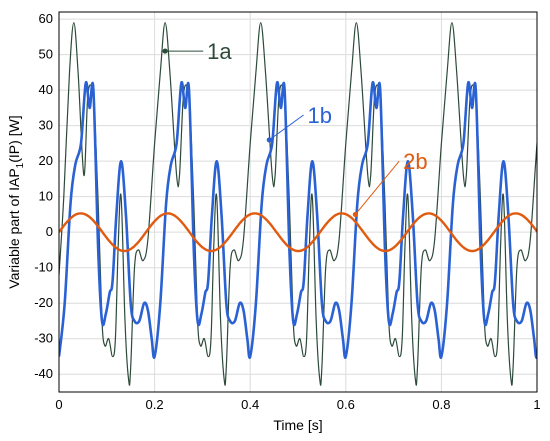 The height and width of the screenshot is (441, 550). Describe the element at coordinates (377, 187) in the screenshot. I see `annotation-leader-2b` at that location.